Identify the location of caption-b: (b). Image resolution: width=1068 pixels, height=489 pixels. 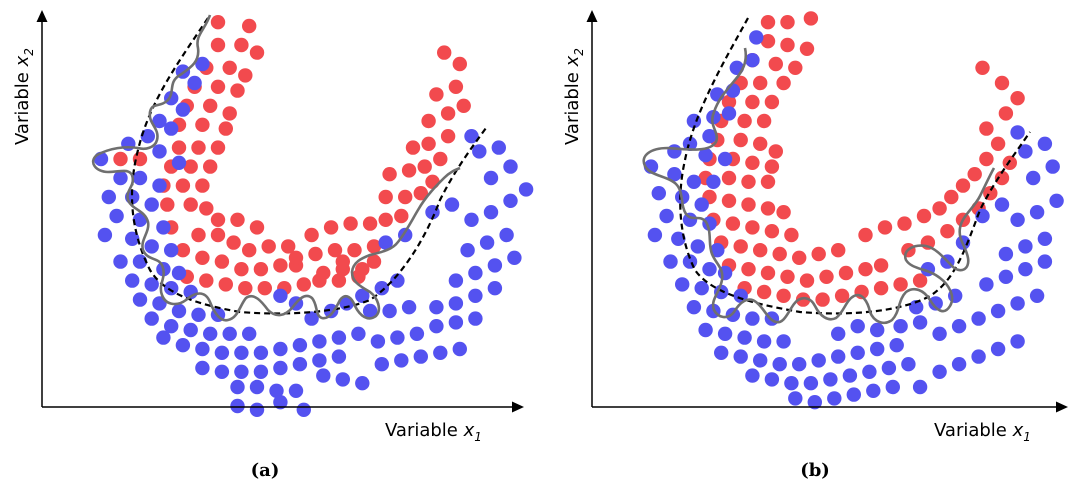
(815, 470).